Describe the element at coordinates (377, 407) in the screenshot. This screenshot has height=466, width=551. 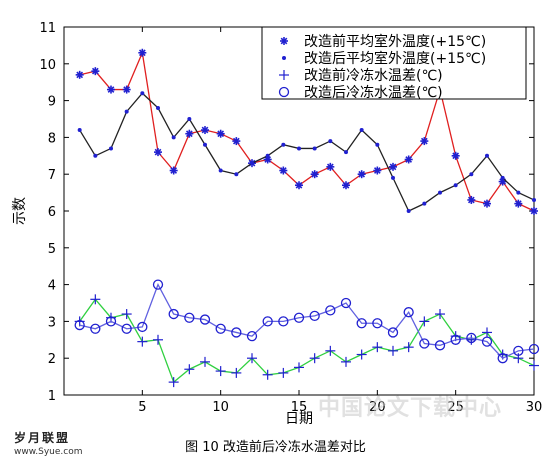
I see `x-tick-label: 20` at that location.